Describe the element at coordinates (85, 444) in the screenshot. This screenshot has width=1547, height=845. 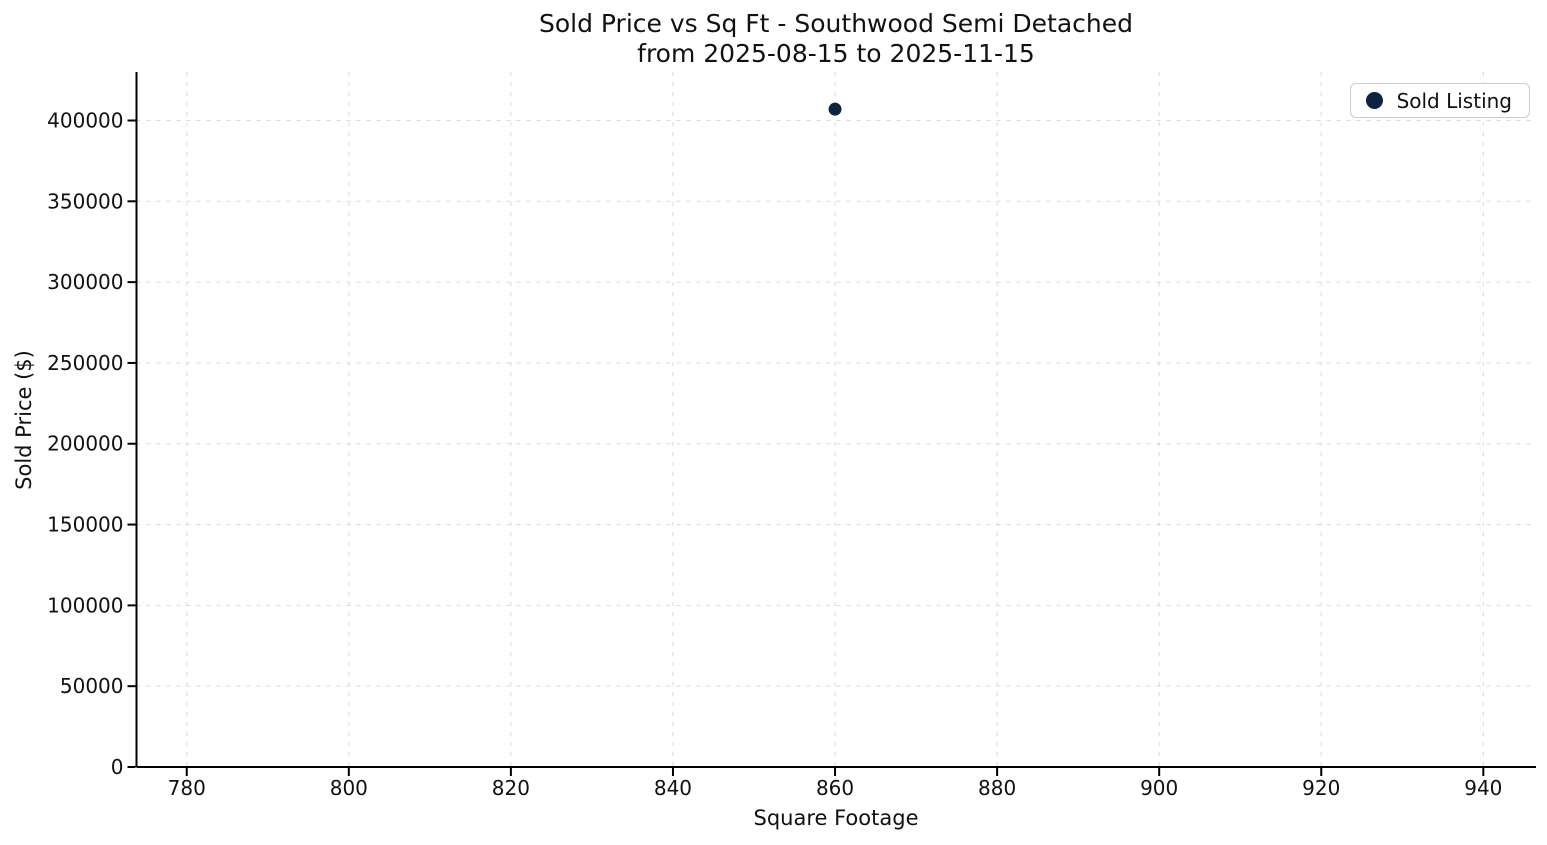
I see `y-tick-label: 200000` at that location.